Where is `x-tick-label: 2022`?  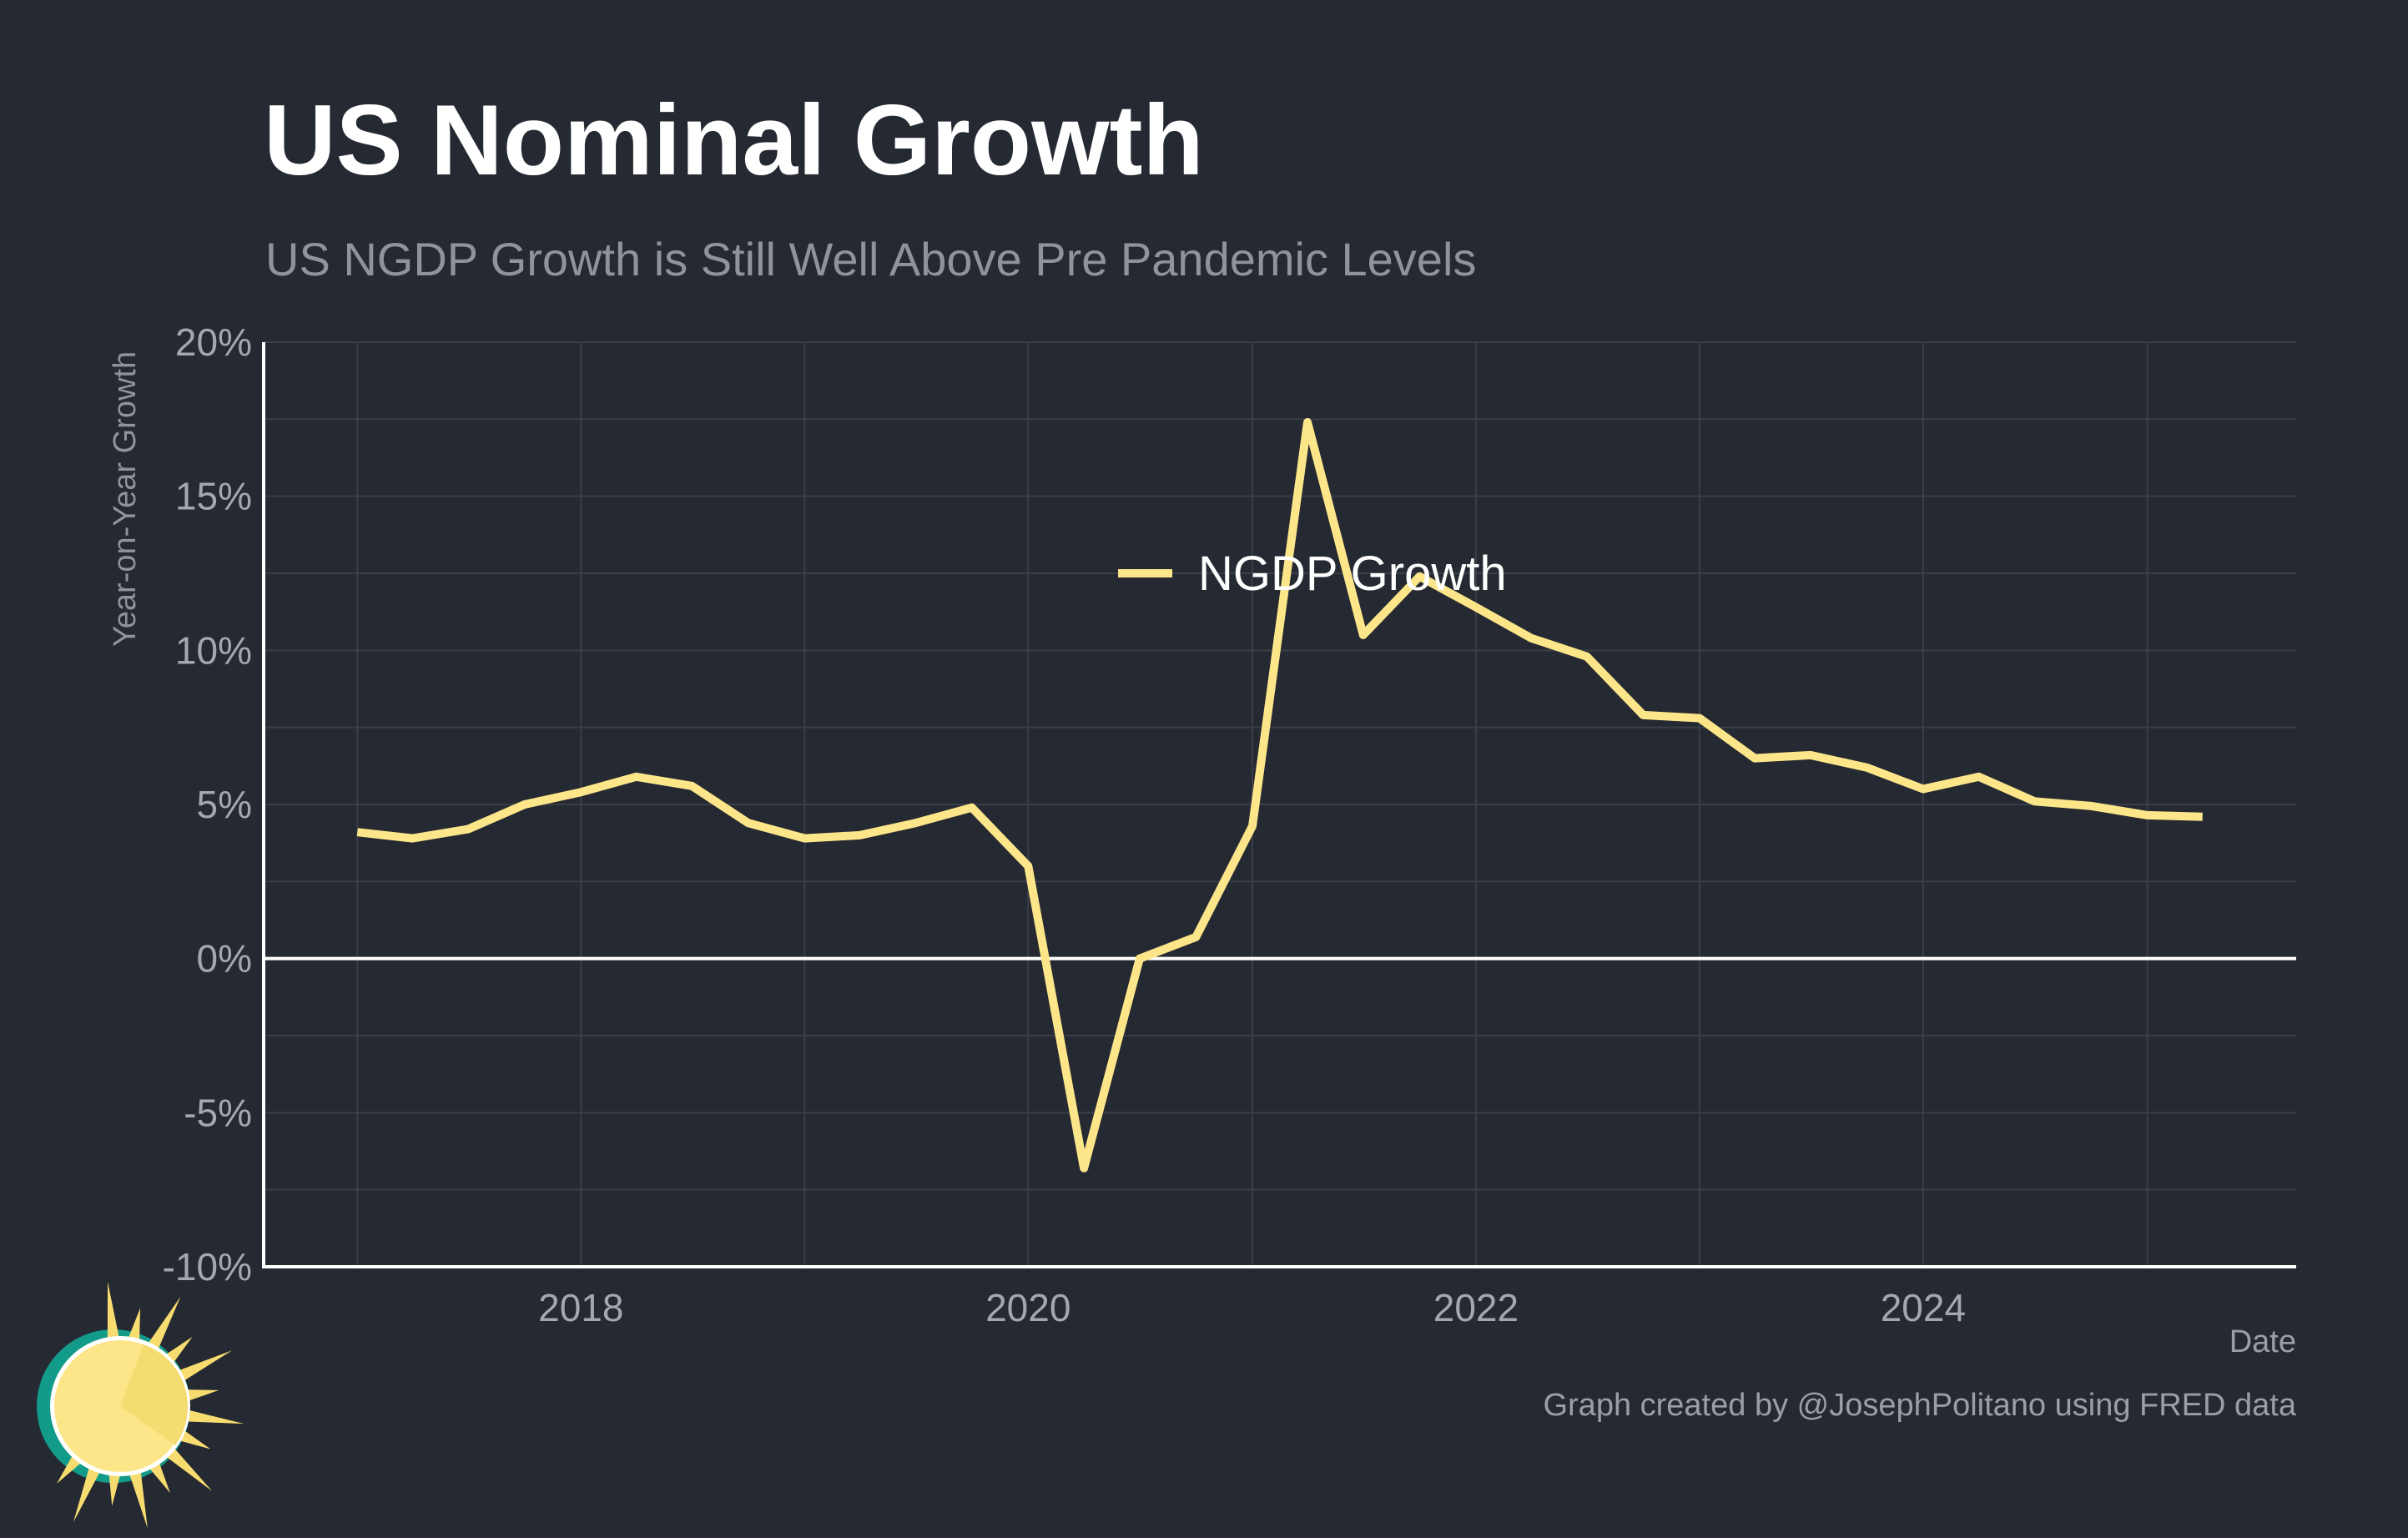 x-tick-label: 2022 is located at coordinates (1476, 1307).